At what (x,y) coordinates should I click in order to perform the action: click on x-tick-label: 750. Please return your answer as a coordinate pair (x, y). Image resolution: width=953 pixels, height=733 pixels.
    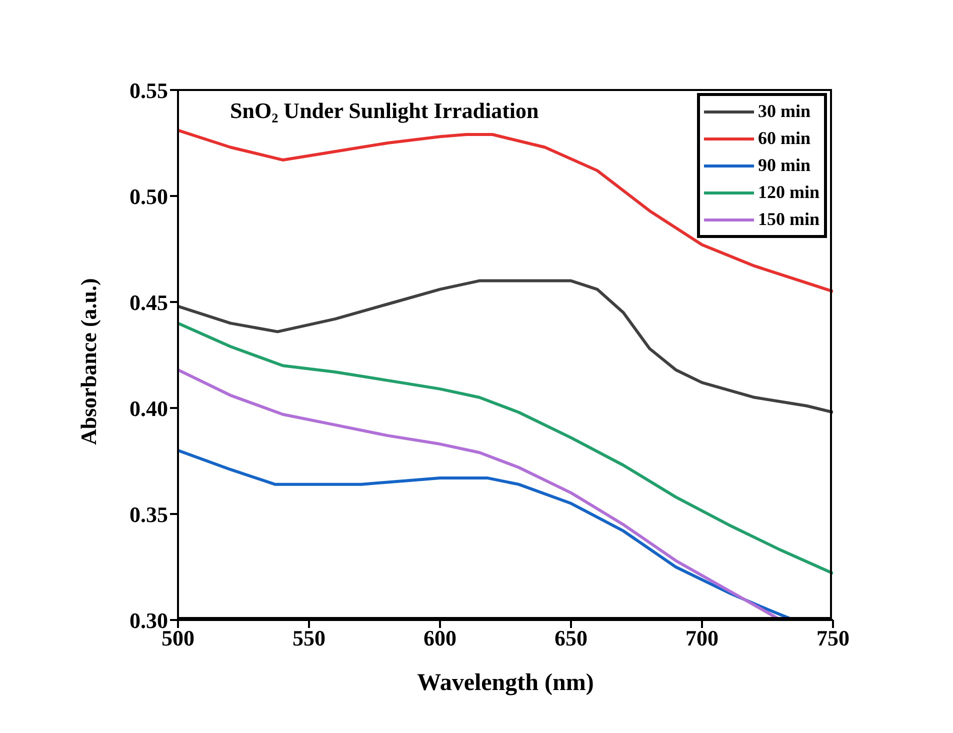
    Looking at the image, I should click on (833, 638).